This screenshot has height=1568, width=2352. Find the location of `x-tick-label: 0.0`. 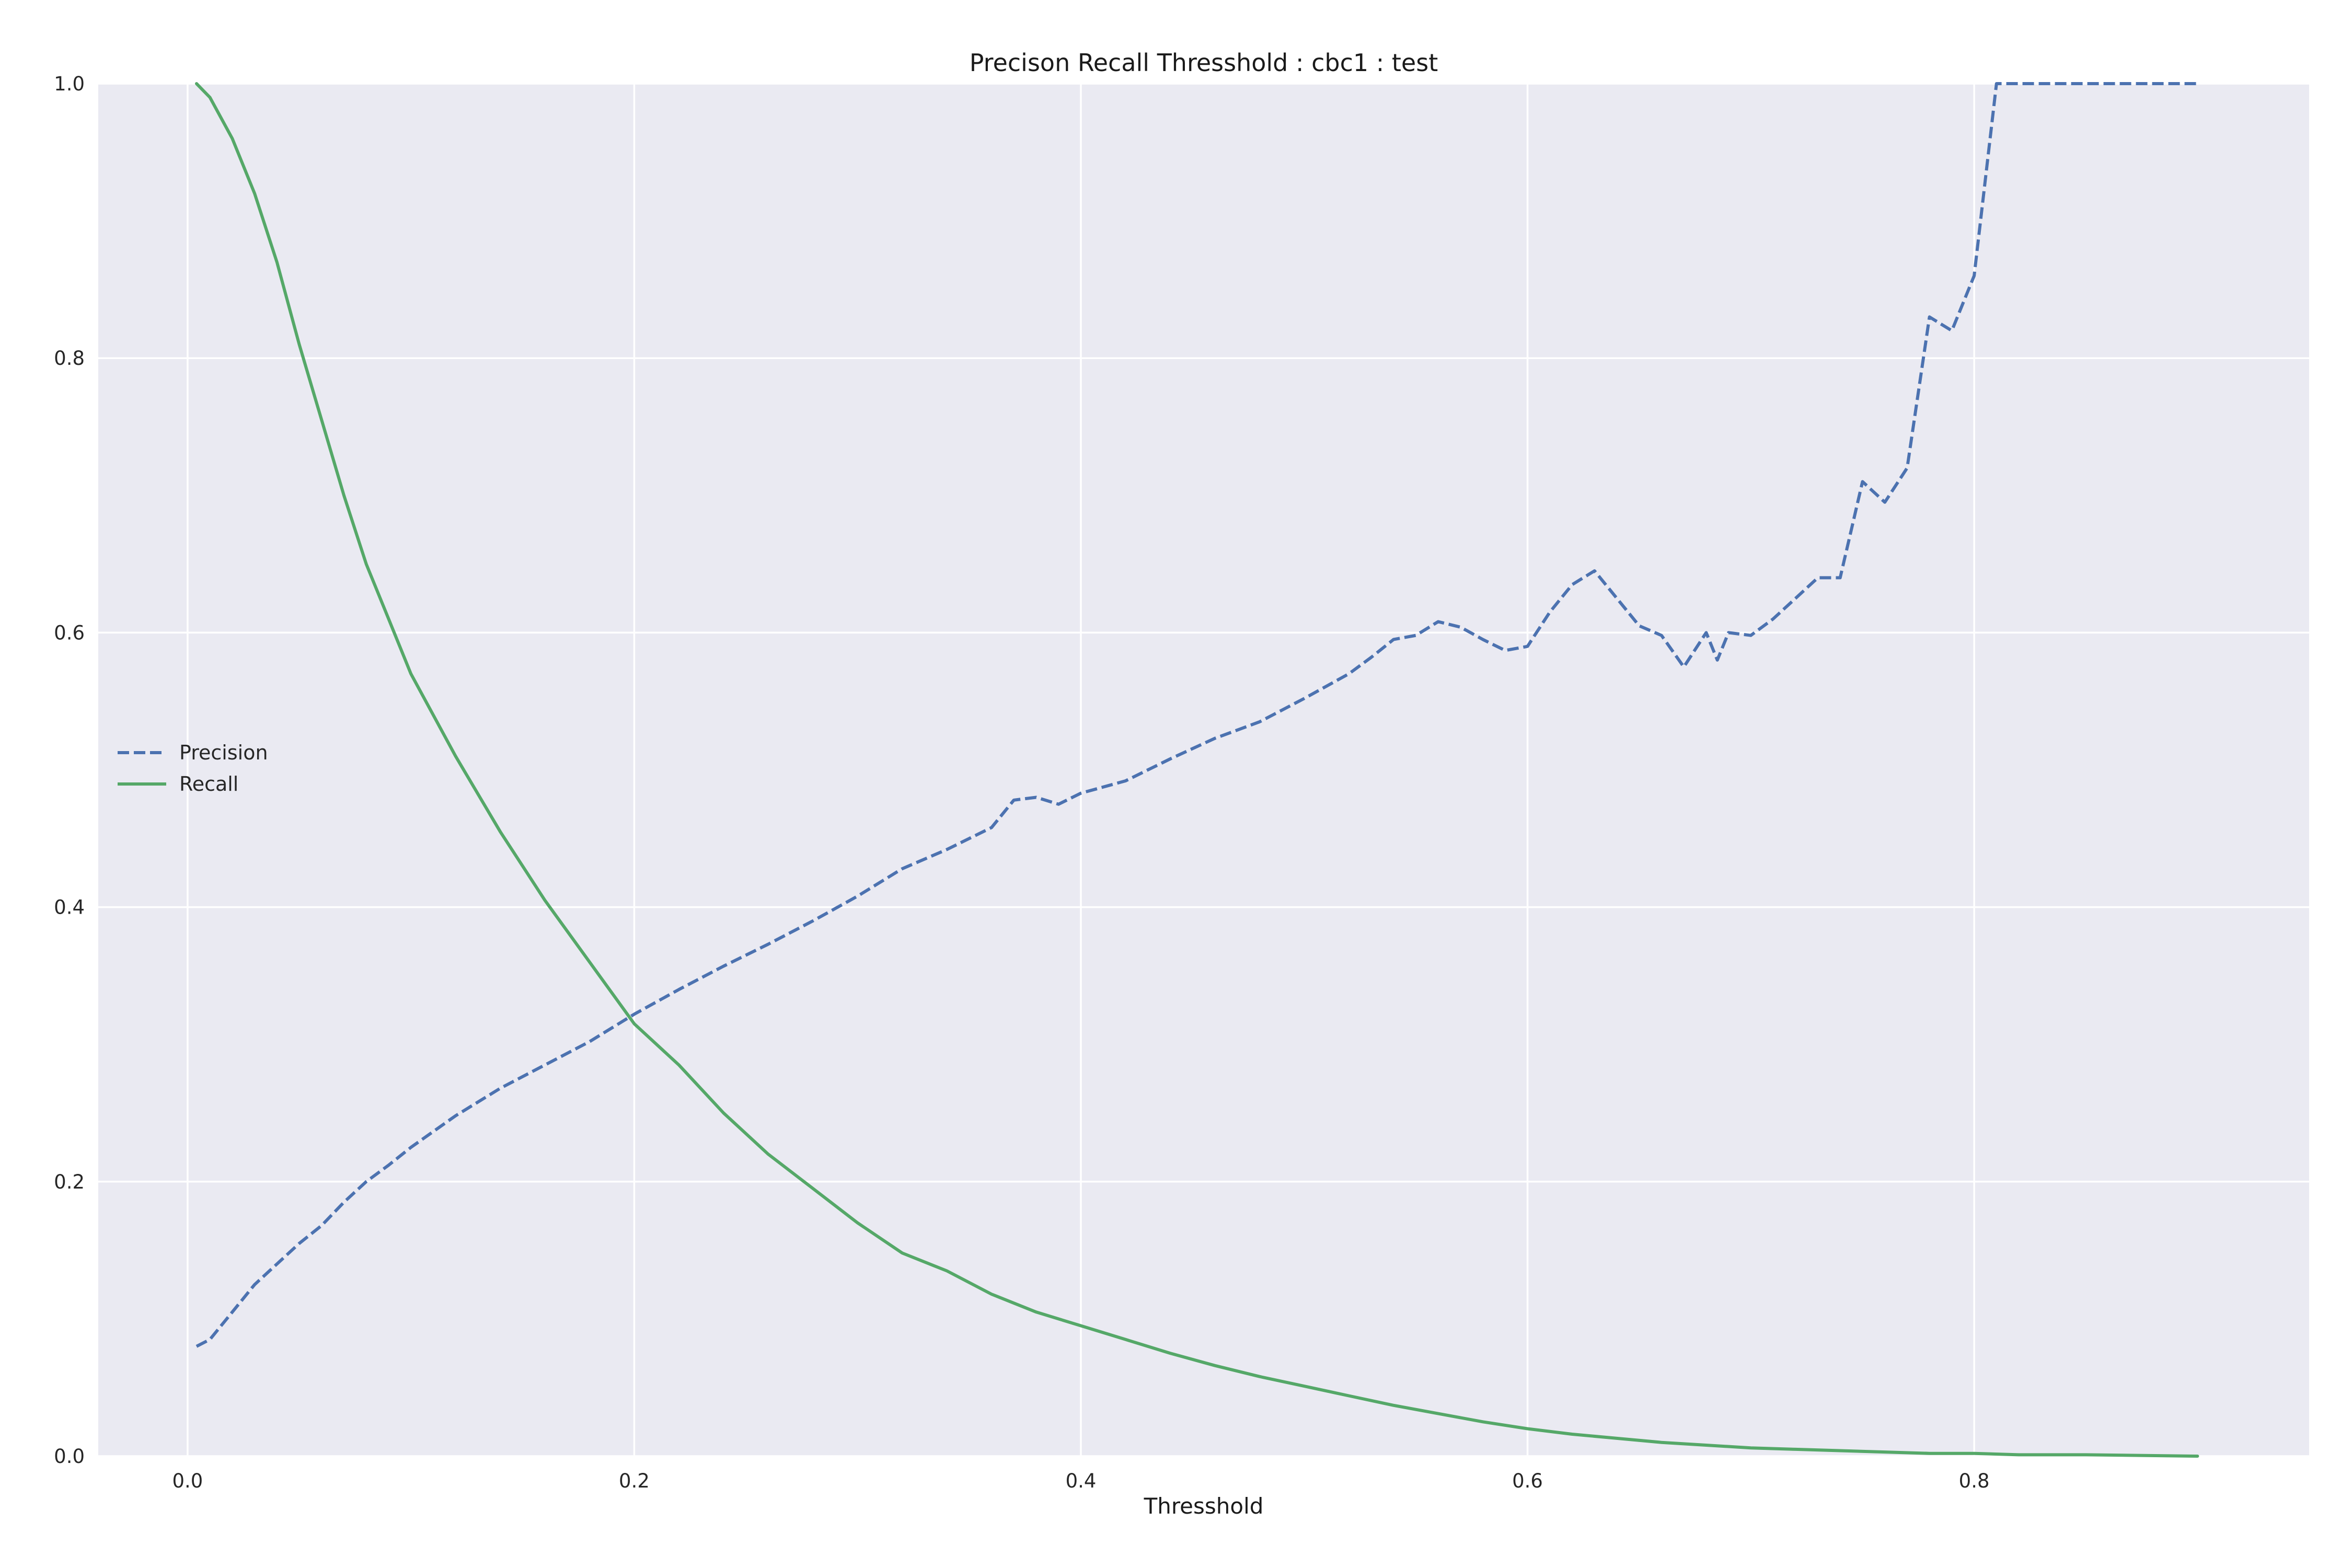

x-tick-label: 0.0 is located at coordinates (187, 1481).